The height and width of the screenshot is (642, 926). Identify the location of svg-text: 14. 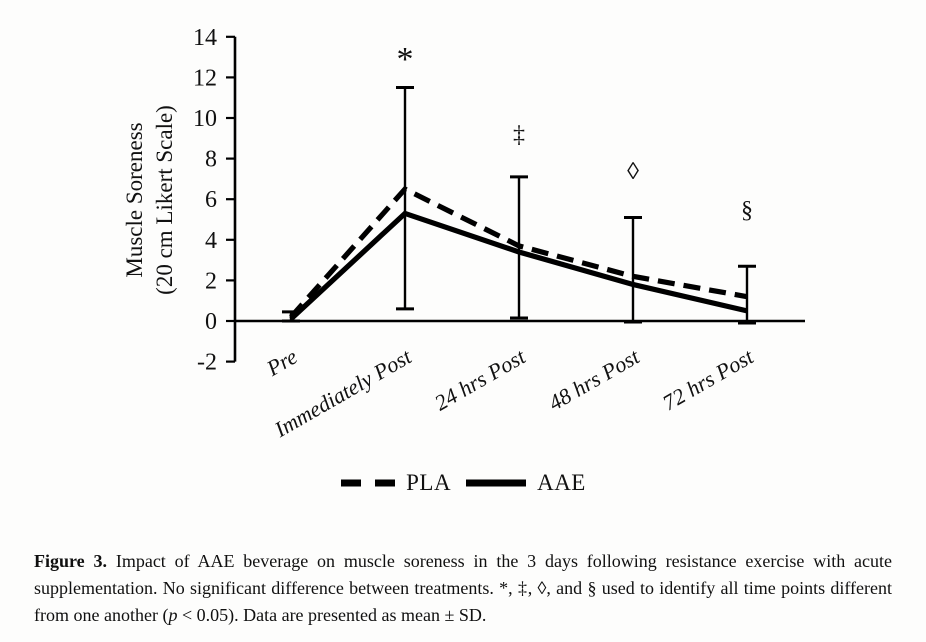
(205, 38).